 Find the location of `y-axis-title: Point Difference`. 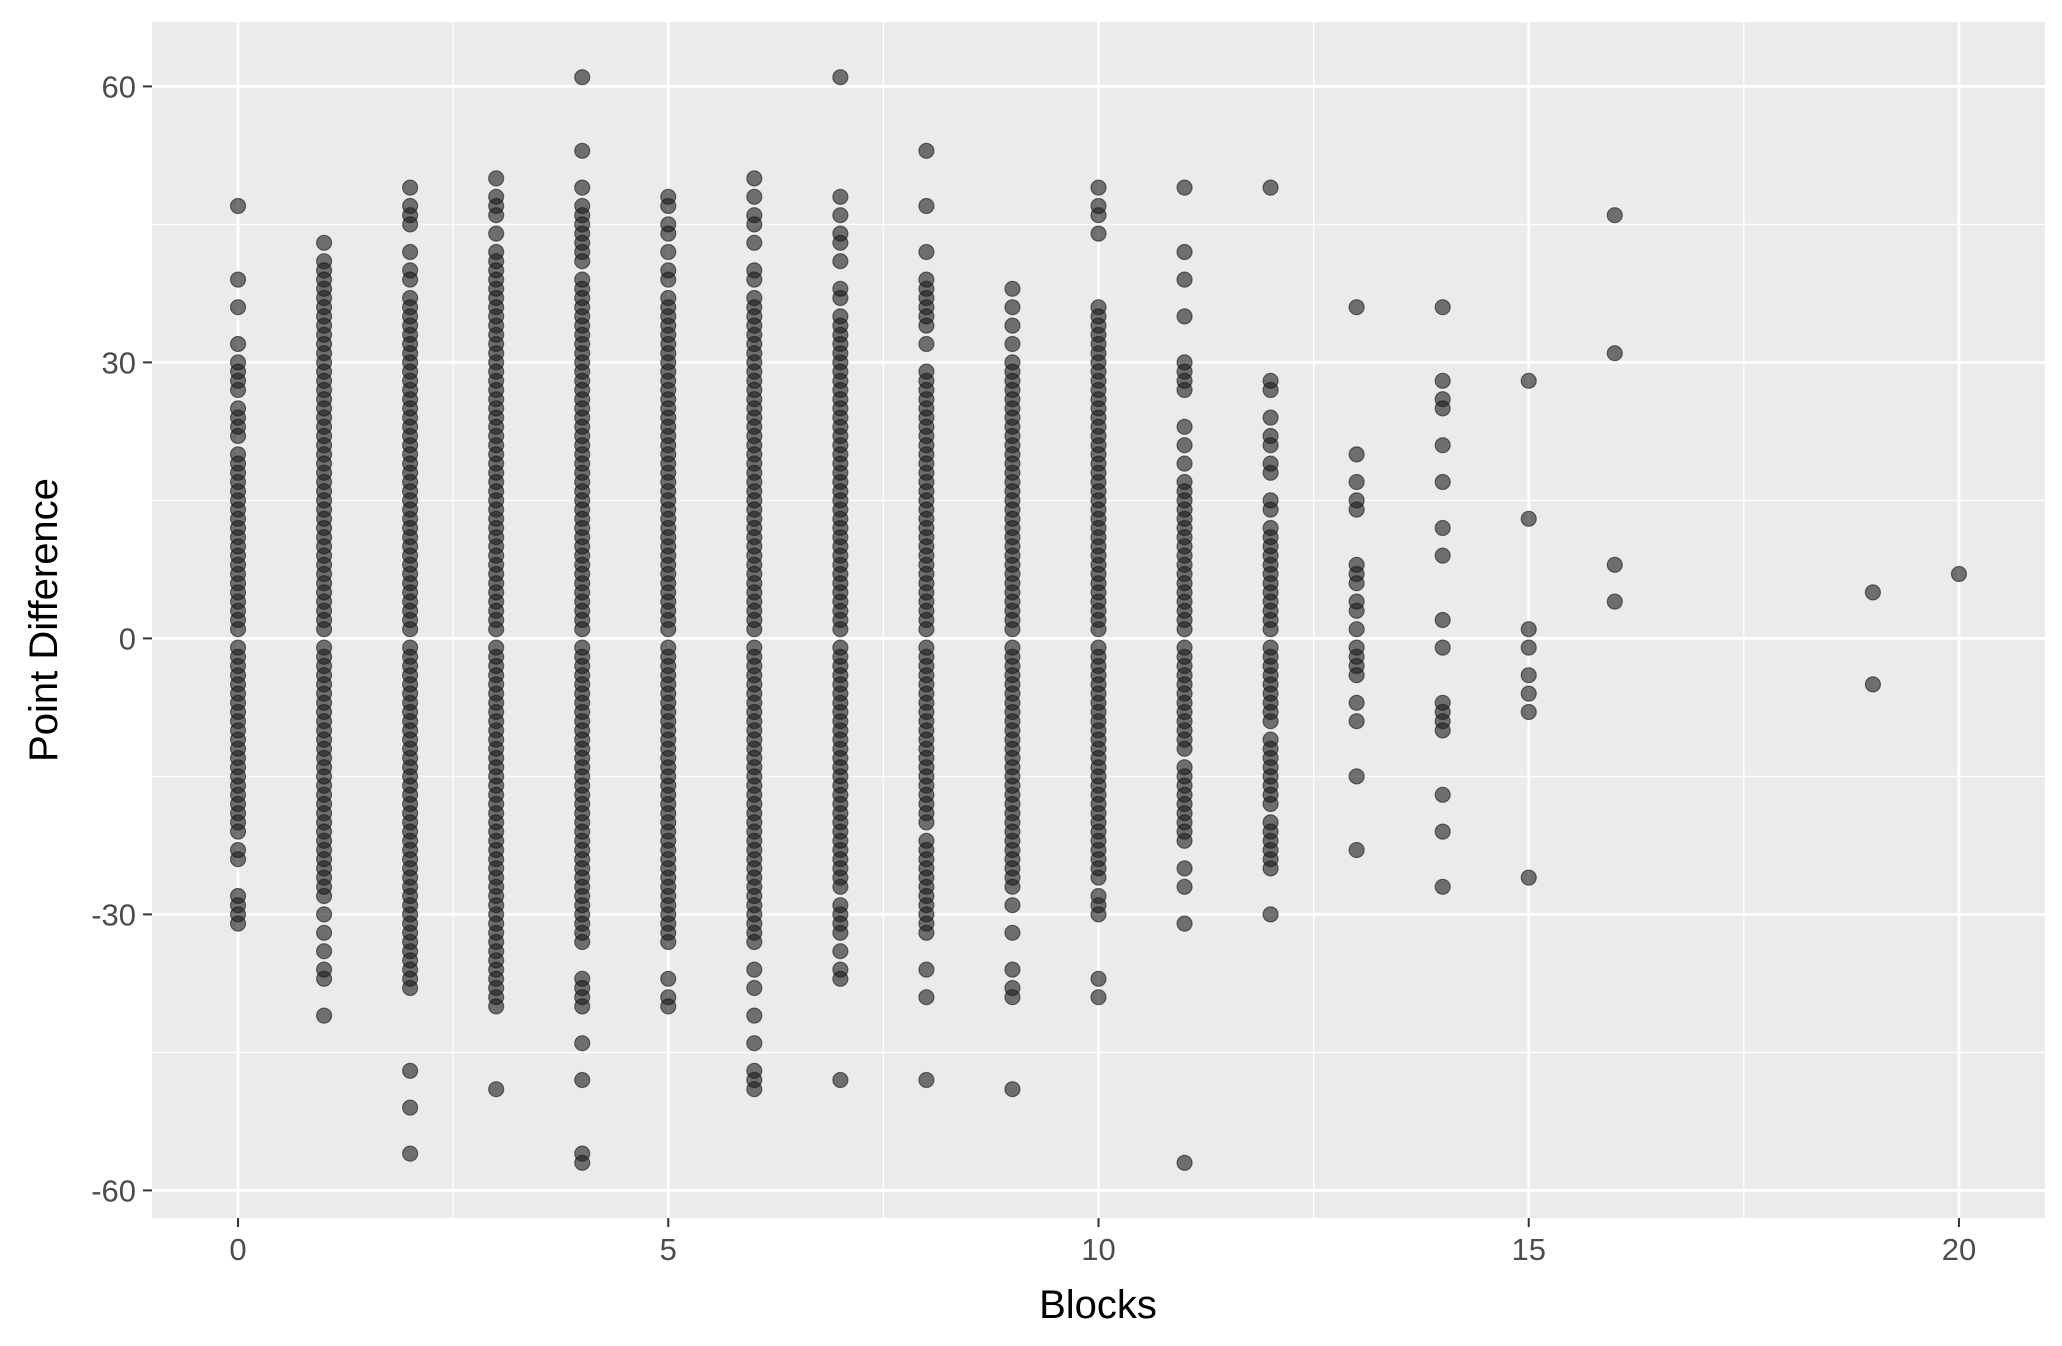

y-axis-title: Point Difference is located at coordinates (44, 620).